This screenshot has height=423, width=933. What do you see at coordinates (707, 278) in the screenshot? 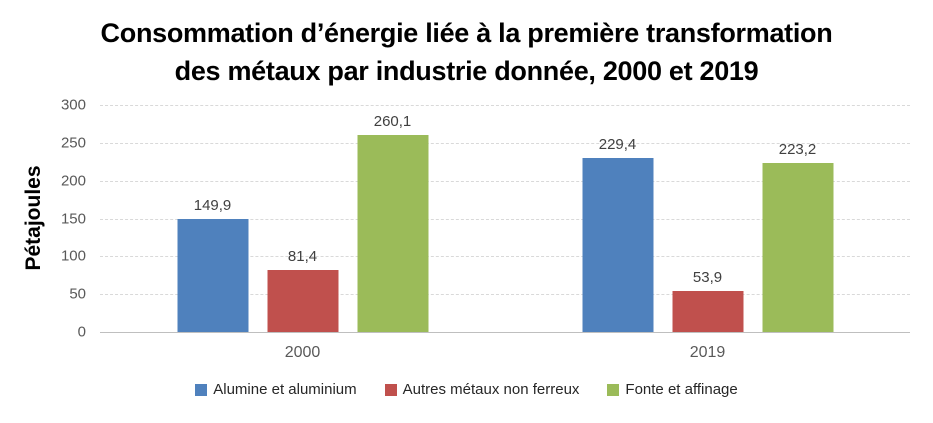
I see `bar-value-label: 53,9` at bounding box center [707, 278].